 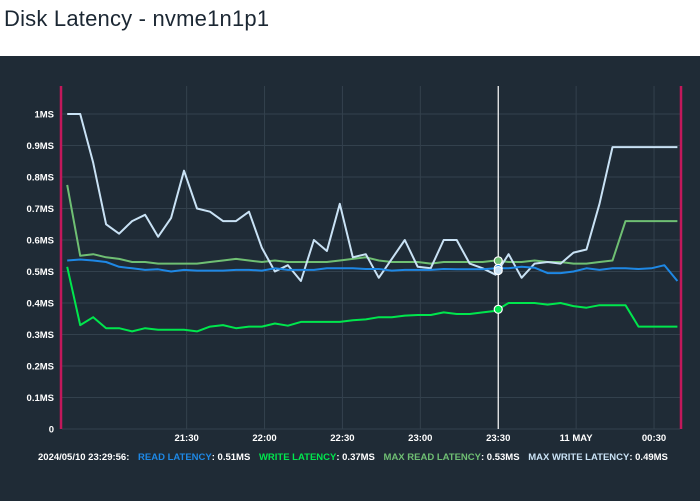 What do you see at coordinates (432, 457) in the screenshot?
I see `legend-max-read-label: MAX READ LATENCY` at bounding box center [432, 457].